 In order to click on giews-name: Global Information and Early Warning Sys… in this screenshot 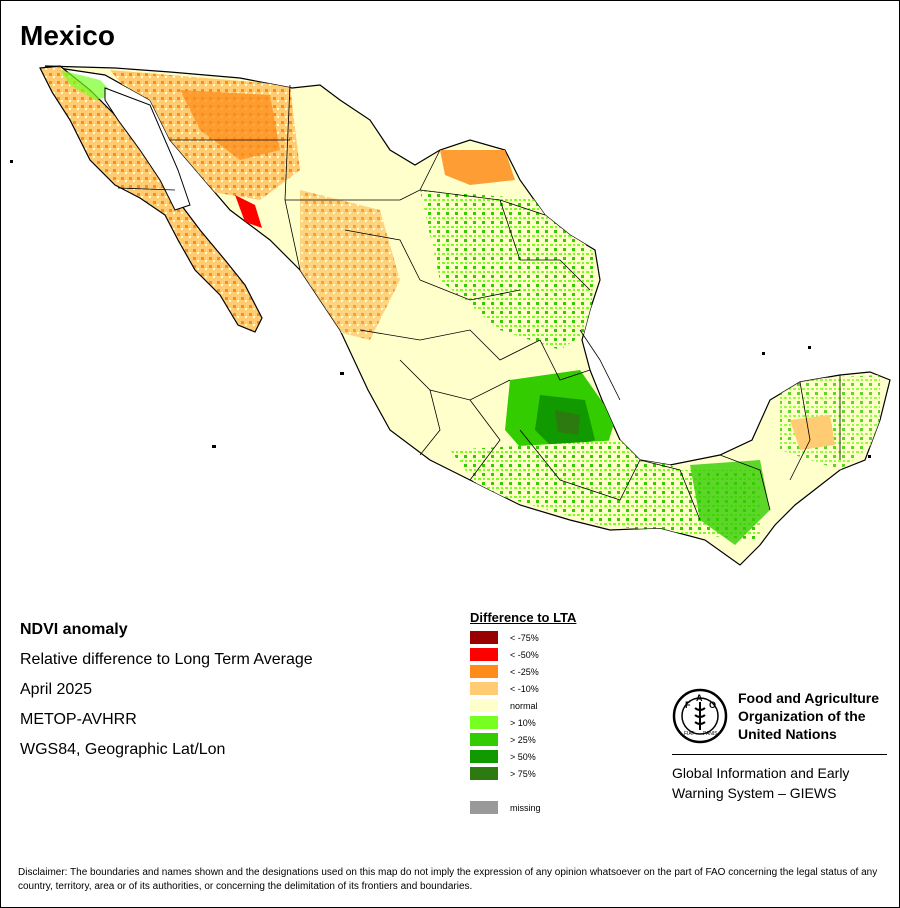, I will do `click(779, 783)`.